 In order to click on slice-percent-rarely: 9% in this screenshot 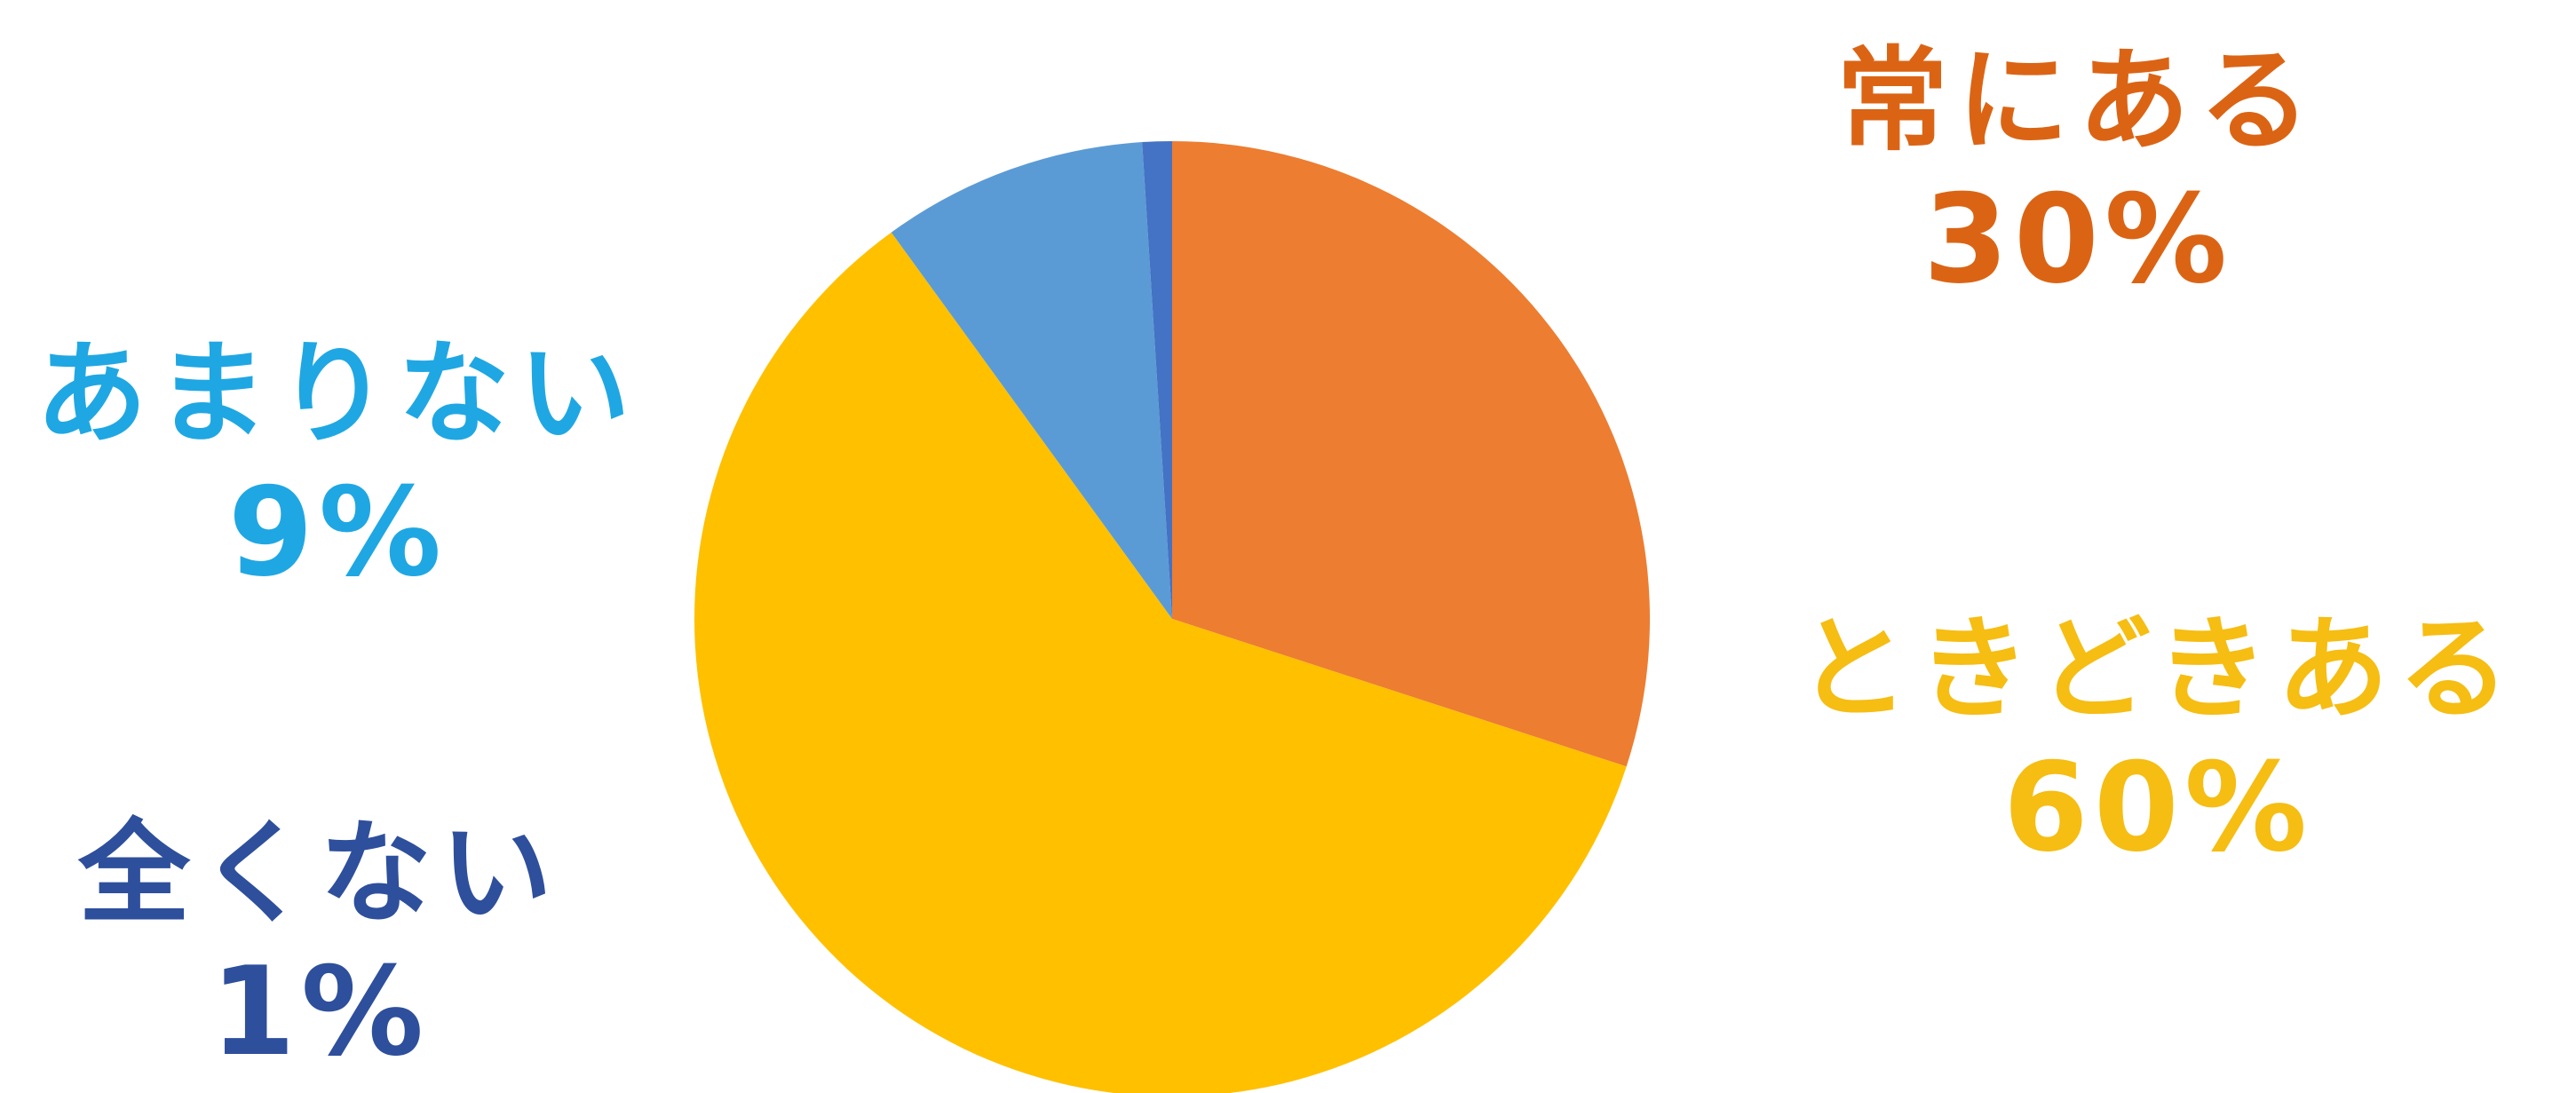, I will do `click(338, 532)`.